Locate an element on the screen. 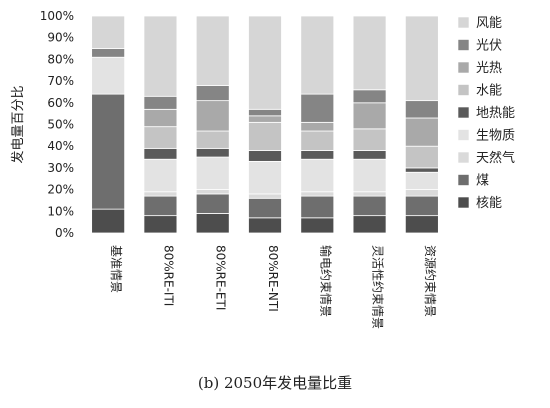 The image size is (550, 408). y-tick-label: 0% is located at coordinates (64, 233).